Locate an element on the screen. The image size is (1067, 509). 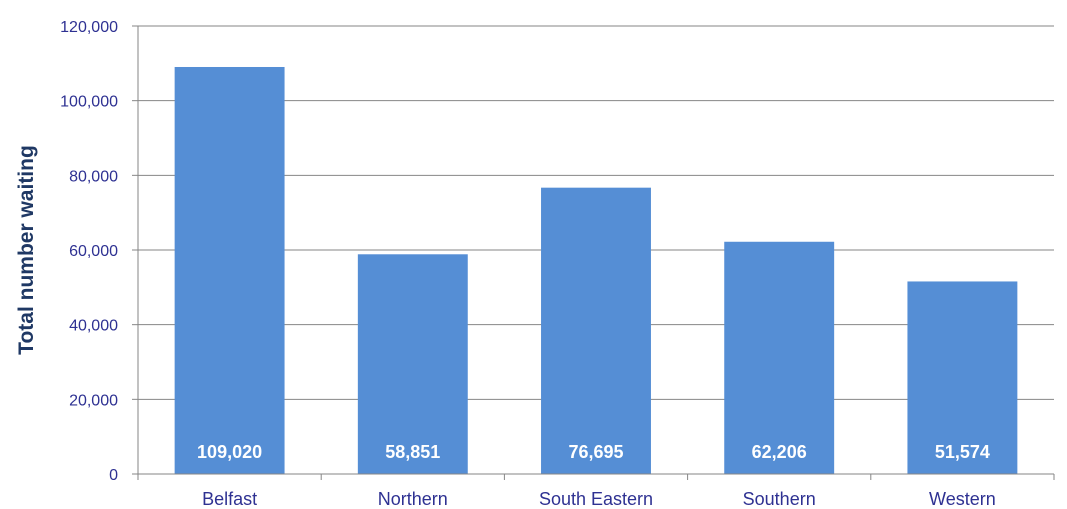
y-tick-label: 0 is located at coordinates (113, 475).